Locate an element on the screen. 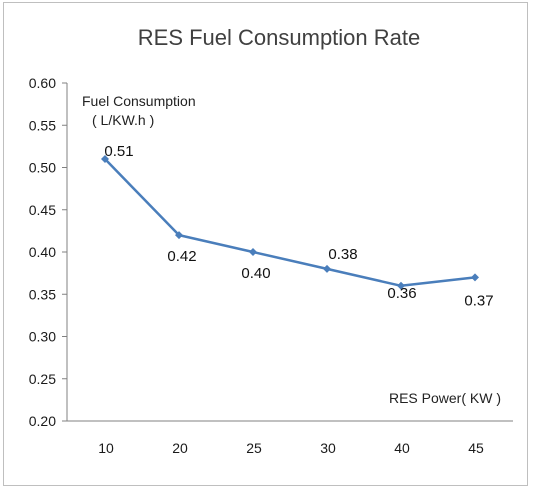 The image size is (535, 492). y-tick-label: 0.60 is located at coordinates (42, 83).